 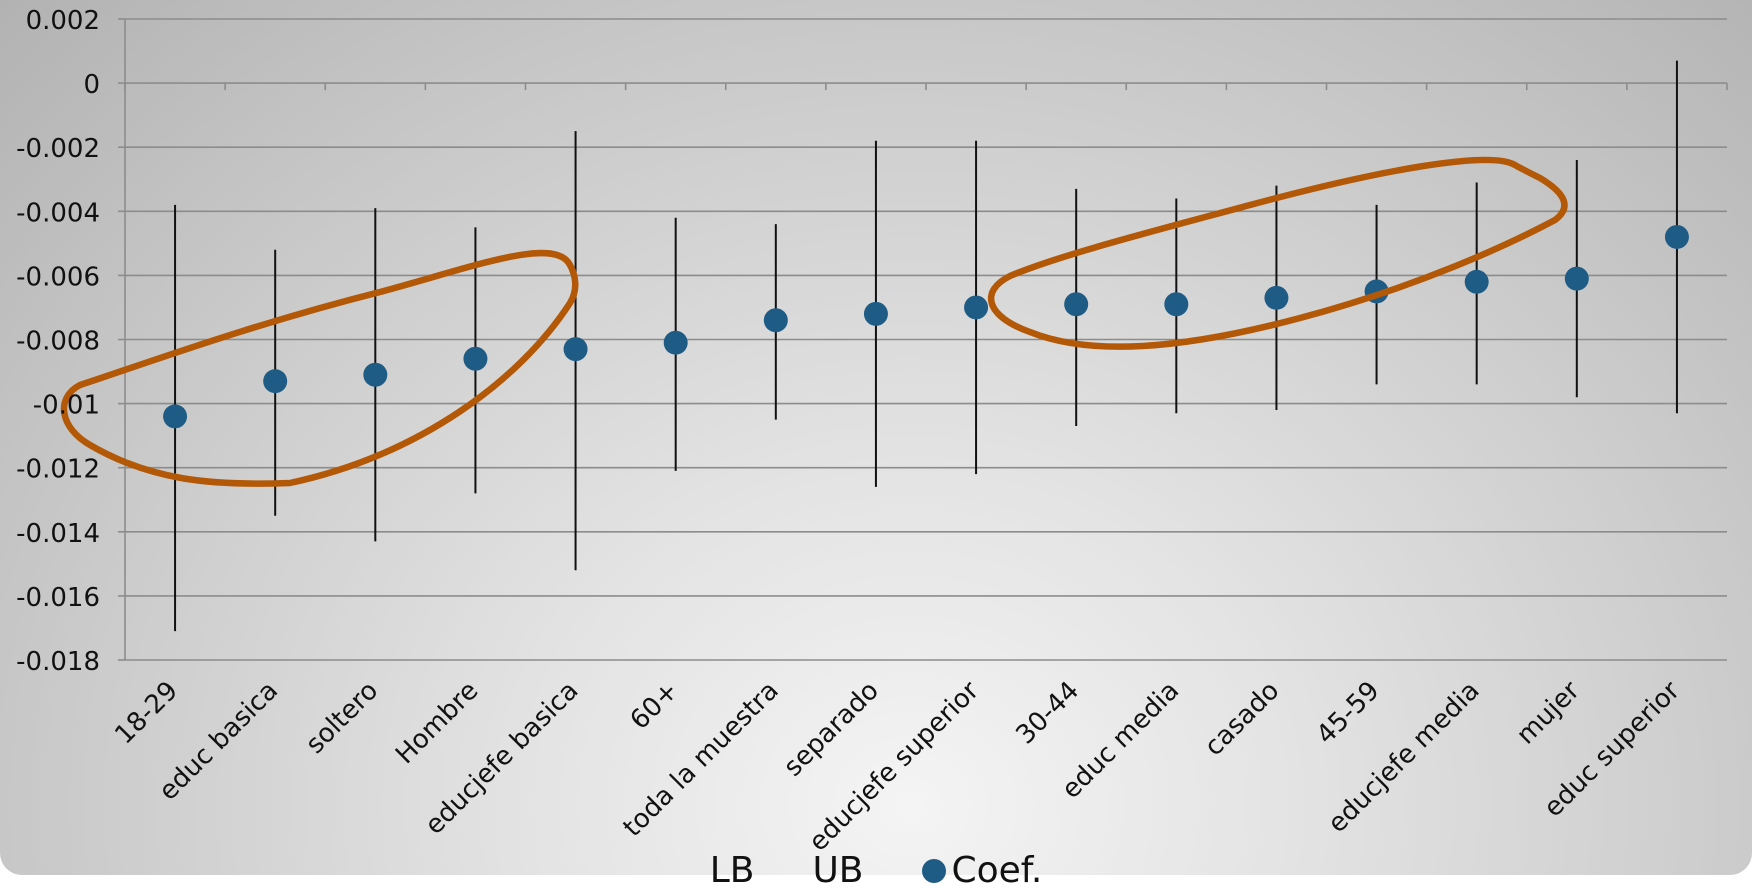 What do you see at coordinates (933, 871) in the screenshot?
I see `legend-coef-marker` at bounding box center [933, 871].